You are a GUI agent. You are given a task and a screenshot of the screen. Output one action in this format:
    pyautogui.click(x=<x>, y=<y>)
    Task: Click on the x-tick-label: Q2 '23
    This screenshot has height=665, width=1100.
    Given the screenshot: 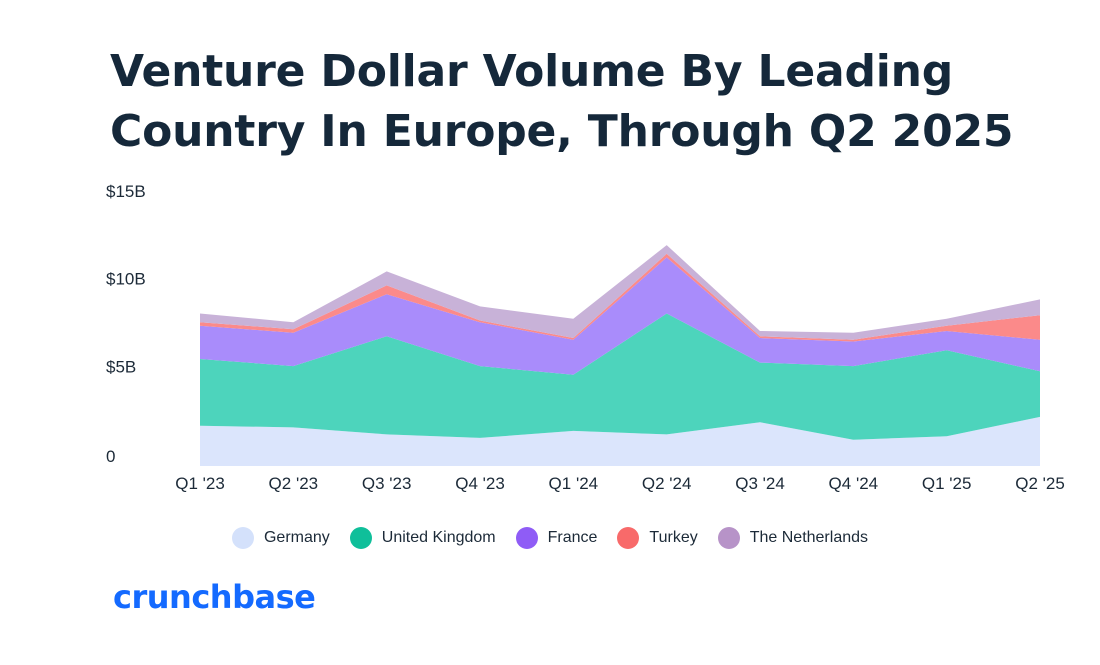 What is the action you would take?
    pyautogui.click(x=294, y=483)
    